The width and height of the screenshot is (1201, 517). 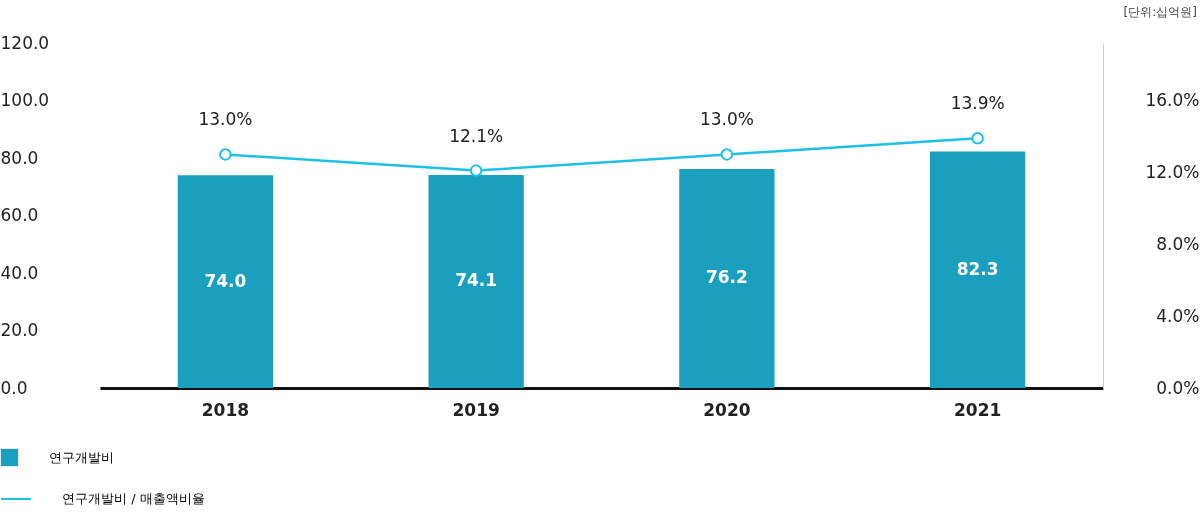 What do you see at coordinates (19, 157) in the screenshot?
I see `y-tick-label: 80.0` at bounding box center [19, 157].